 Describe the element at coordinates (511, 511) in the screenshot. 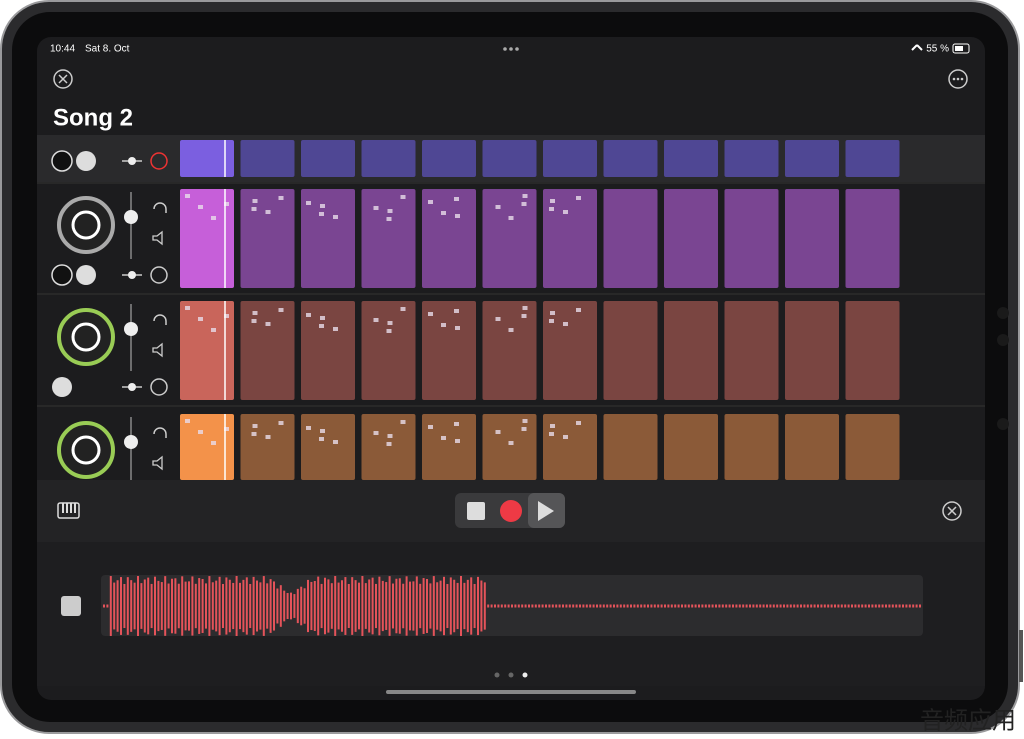

I see `record-button` at that location.